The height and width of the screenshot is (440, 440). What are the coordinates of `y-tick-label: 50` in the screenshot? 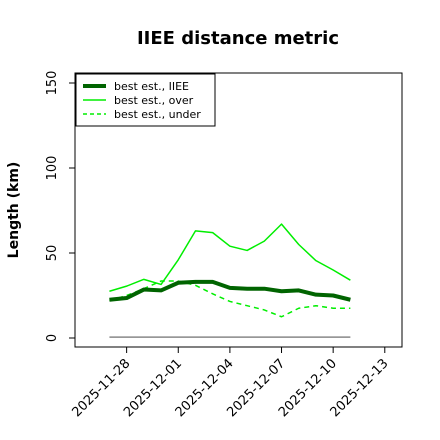 It's located at (52, 253).